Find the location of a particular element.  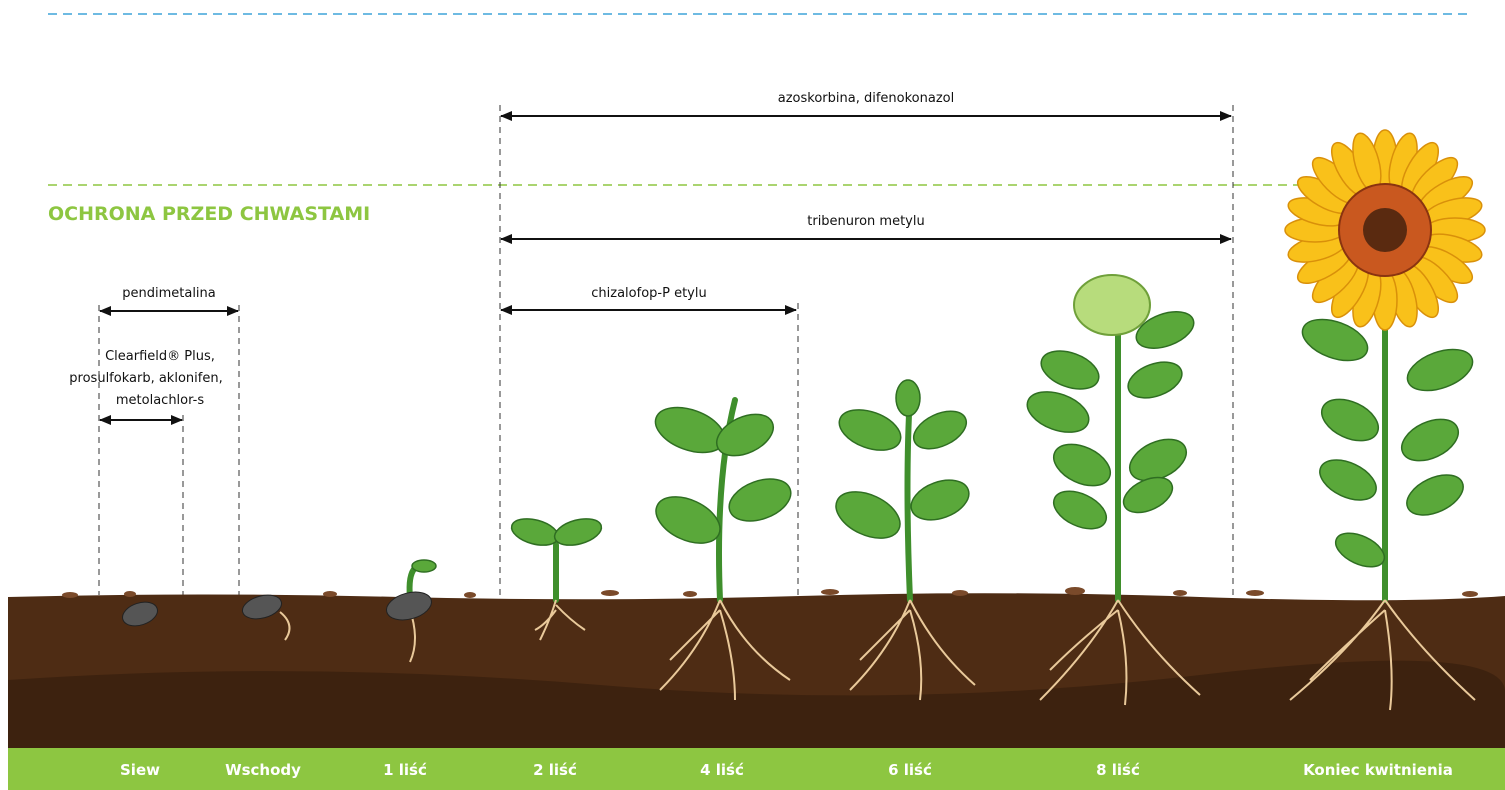

stage-label: Wschody is located at coordinates (263, 770).